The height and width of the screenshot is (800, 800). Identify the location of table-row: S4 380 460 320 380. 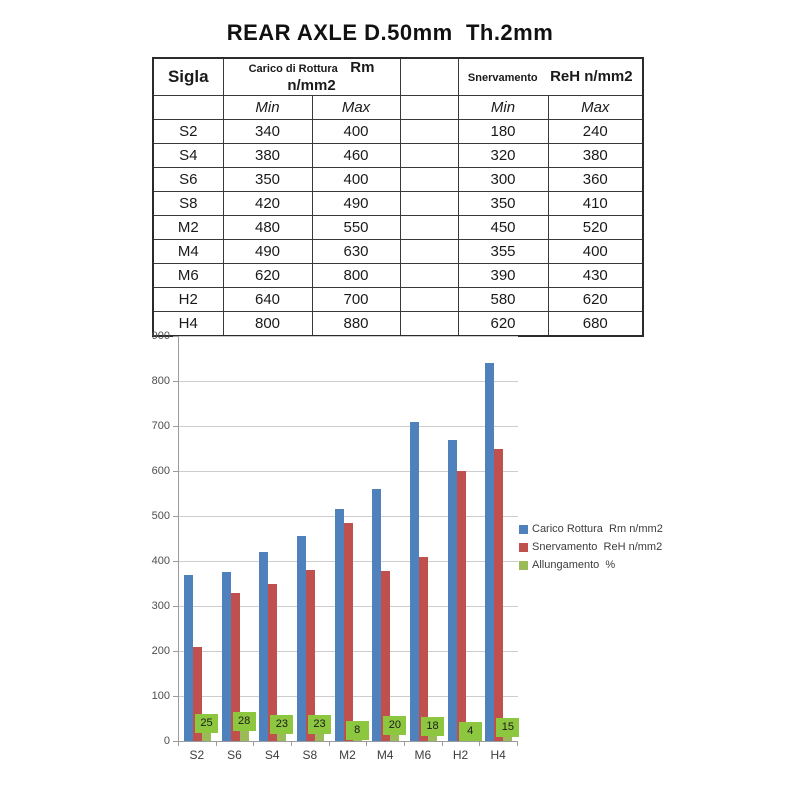
(398, 155).